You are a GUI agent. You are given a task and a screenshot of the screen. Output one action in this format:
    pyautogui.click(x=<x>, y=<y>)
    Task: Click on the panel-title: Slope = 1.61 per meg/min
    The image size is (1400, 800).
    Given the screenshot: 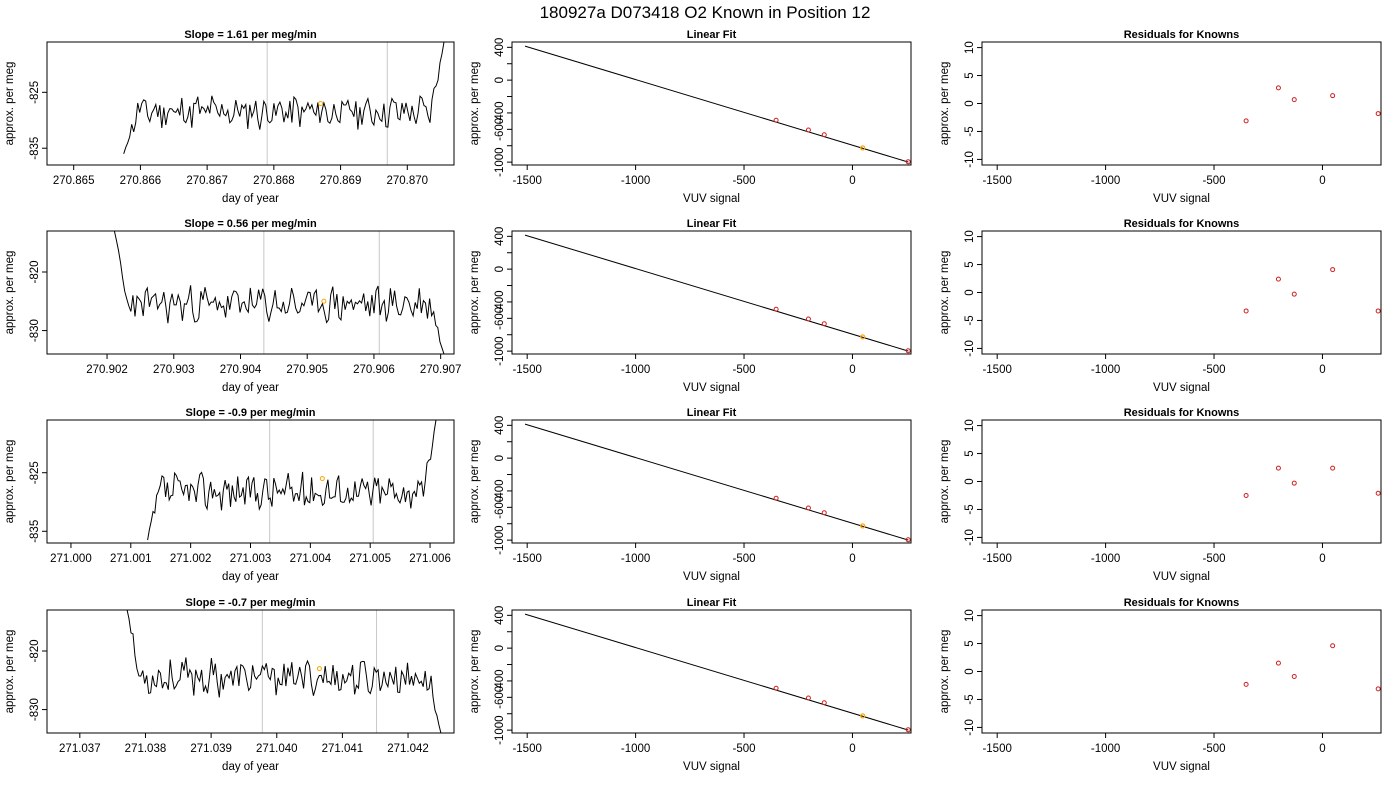 What is the action you would take?
    pyautogui.click(x=250, y=35)
    